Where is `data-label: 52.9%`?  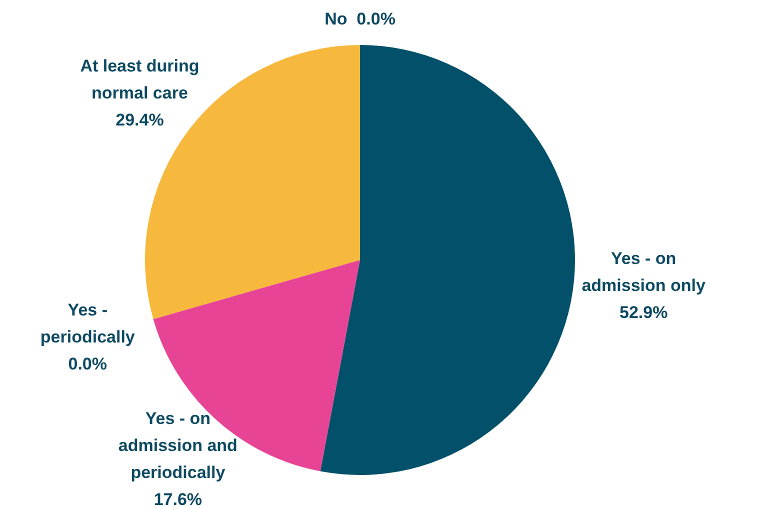 data-label: 52.9% is located at coordinates (643, 312).